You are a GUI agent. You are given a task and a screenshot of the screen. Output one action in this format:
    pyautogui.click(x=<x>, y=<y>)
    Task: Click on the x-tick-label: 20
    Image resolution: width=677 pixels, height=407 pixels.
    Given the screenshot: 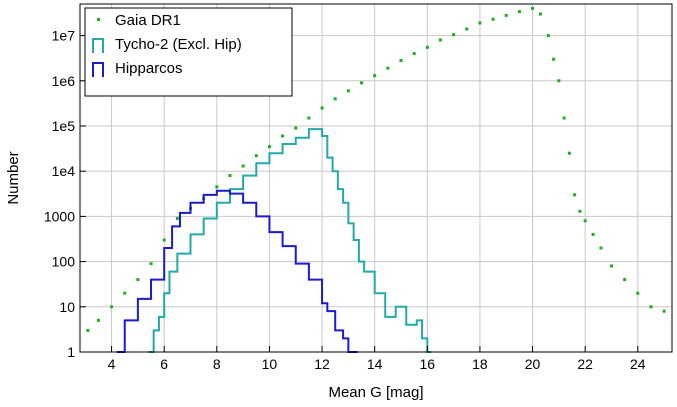 What is the action you would take?
    pyautogui.click(x=533, y=364)
    